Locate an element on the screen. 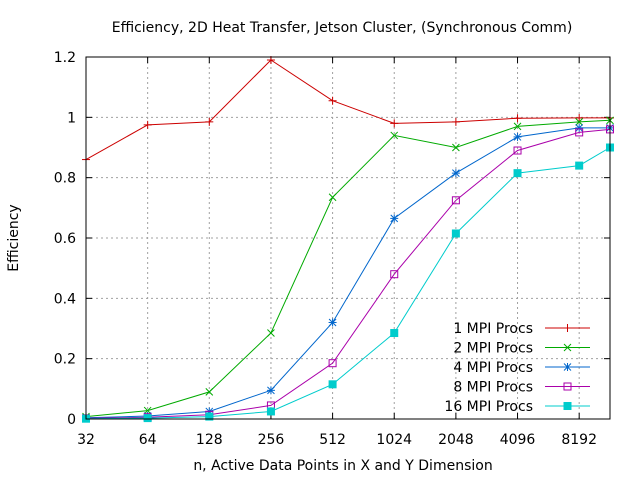 This screenshot has width=640, height=480. legend-entry: 16 MPI Procs is located at coordinates (517, 407).